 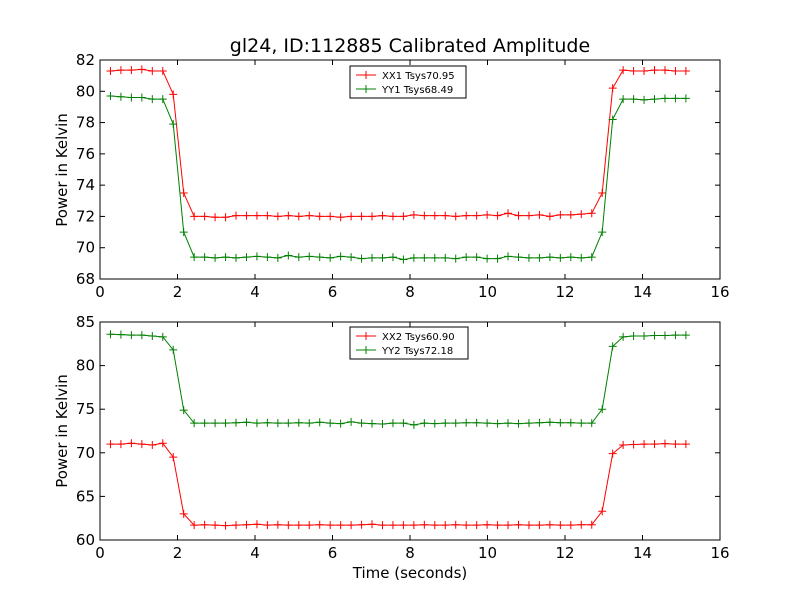 What do you see at coordinates (85, 366) in the screenshot?
I see `y-tick-label: 80` at bounding box center [85, 366].